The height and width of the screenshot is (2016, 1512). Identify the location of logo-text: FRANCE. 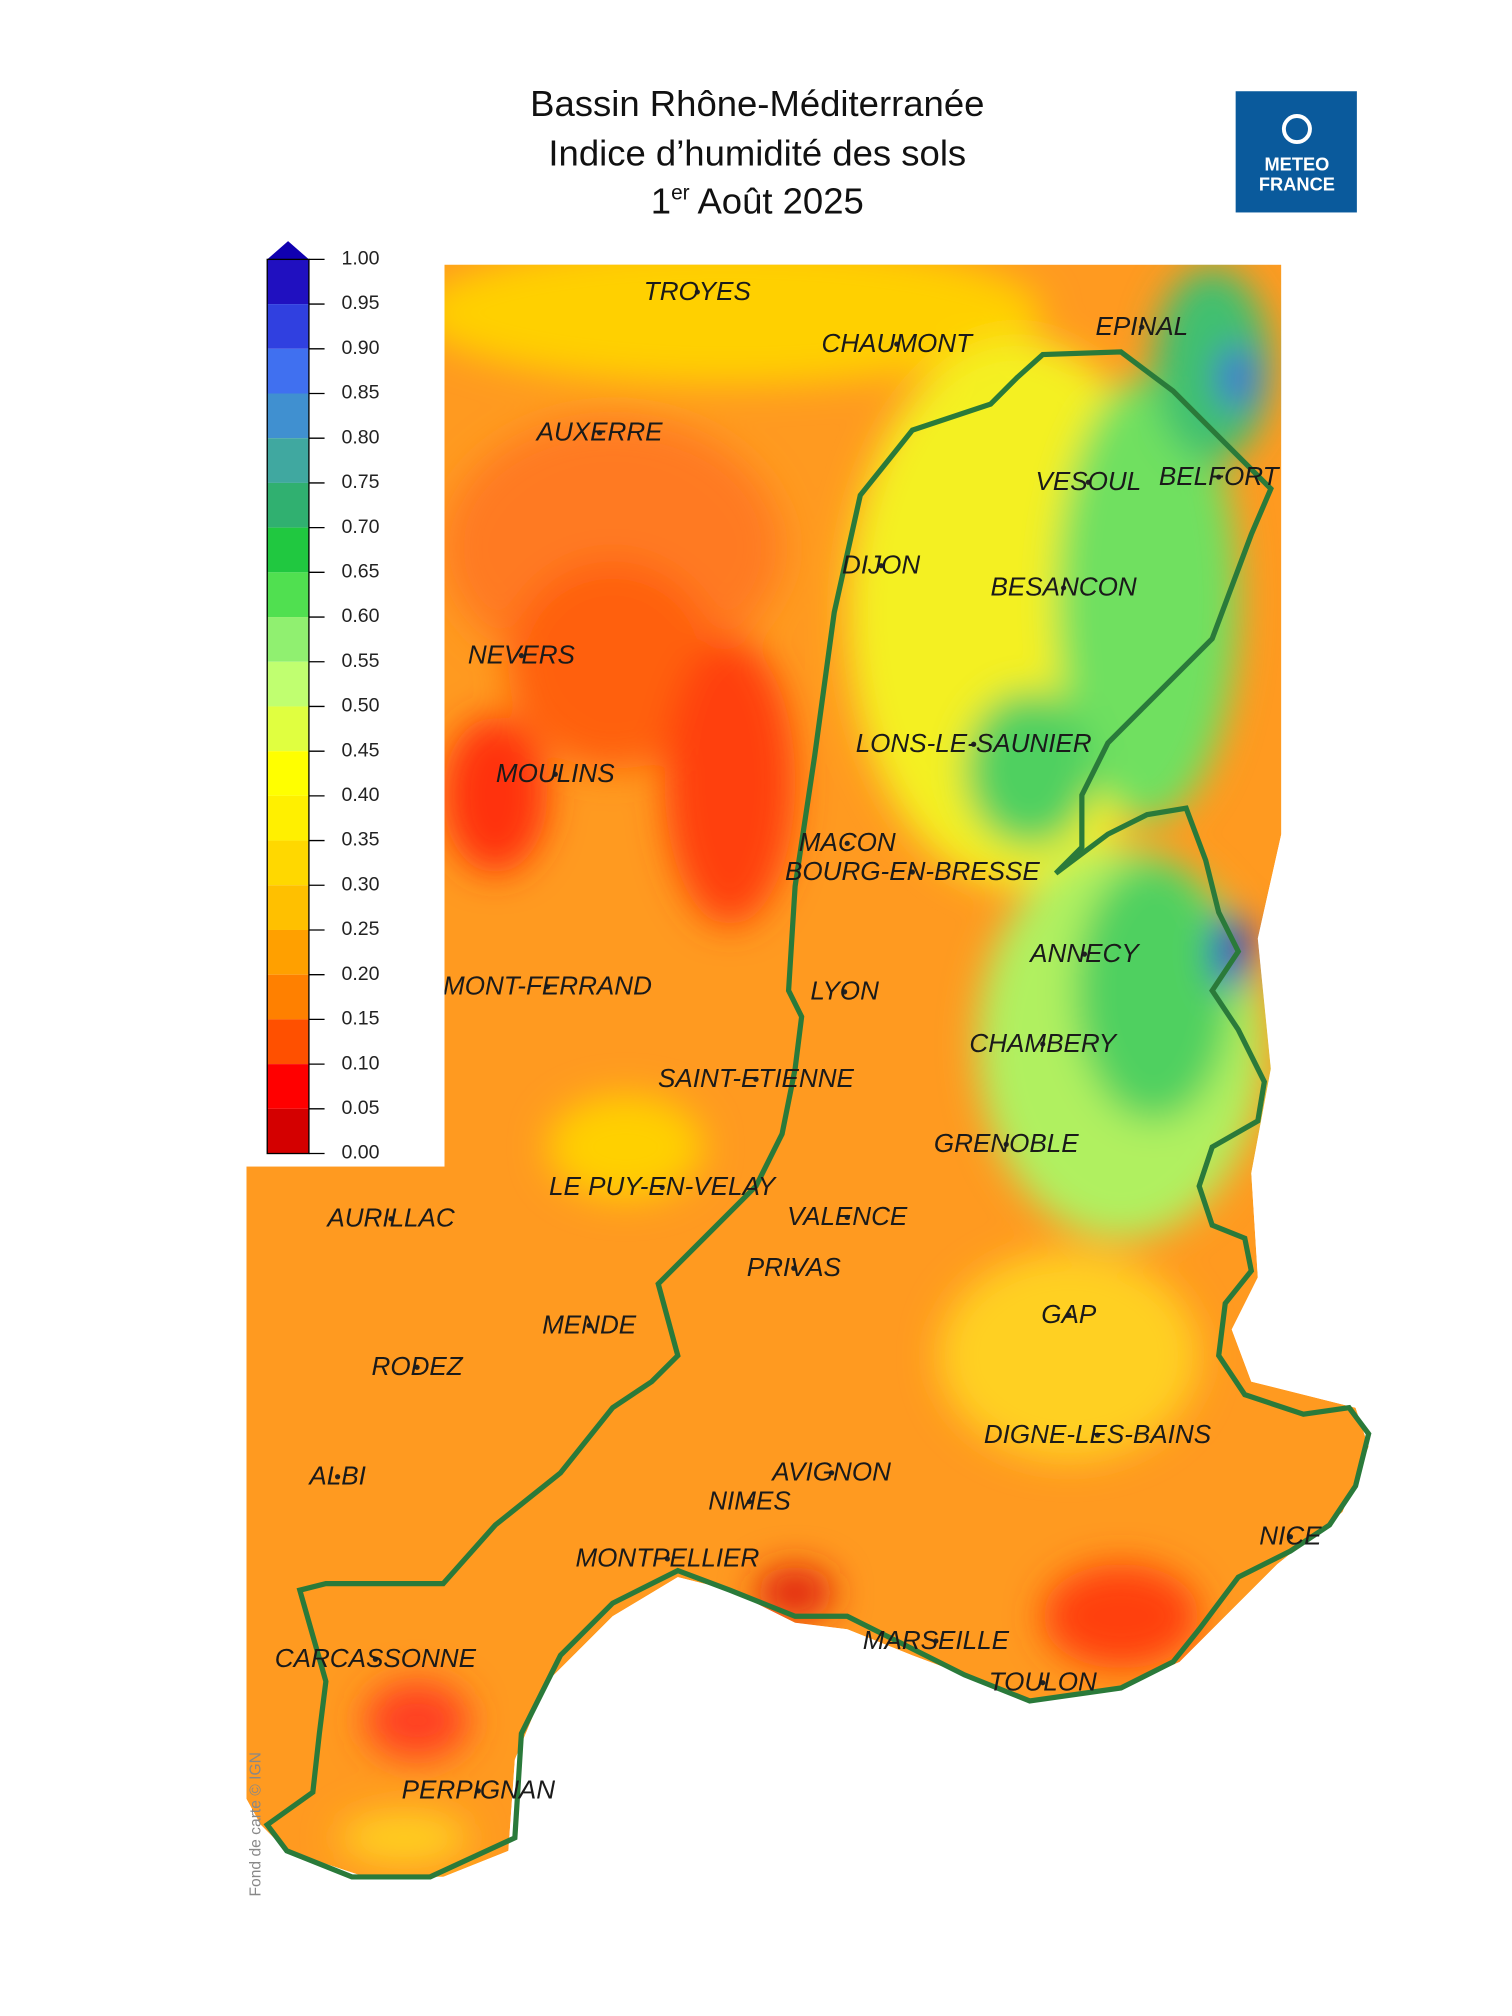
(1297, 183).